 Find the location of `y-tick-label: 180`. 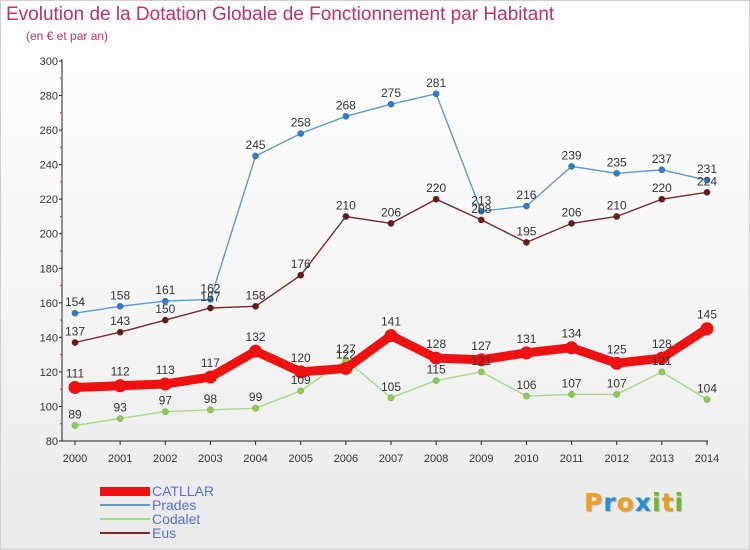

y-tick-label: 180 is located at coordinates (49, 269).